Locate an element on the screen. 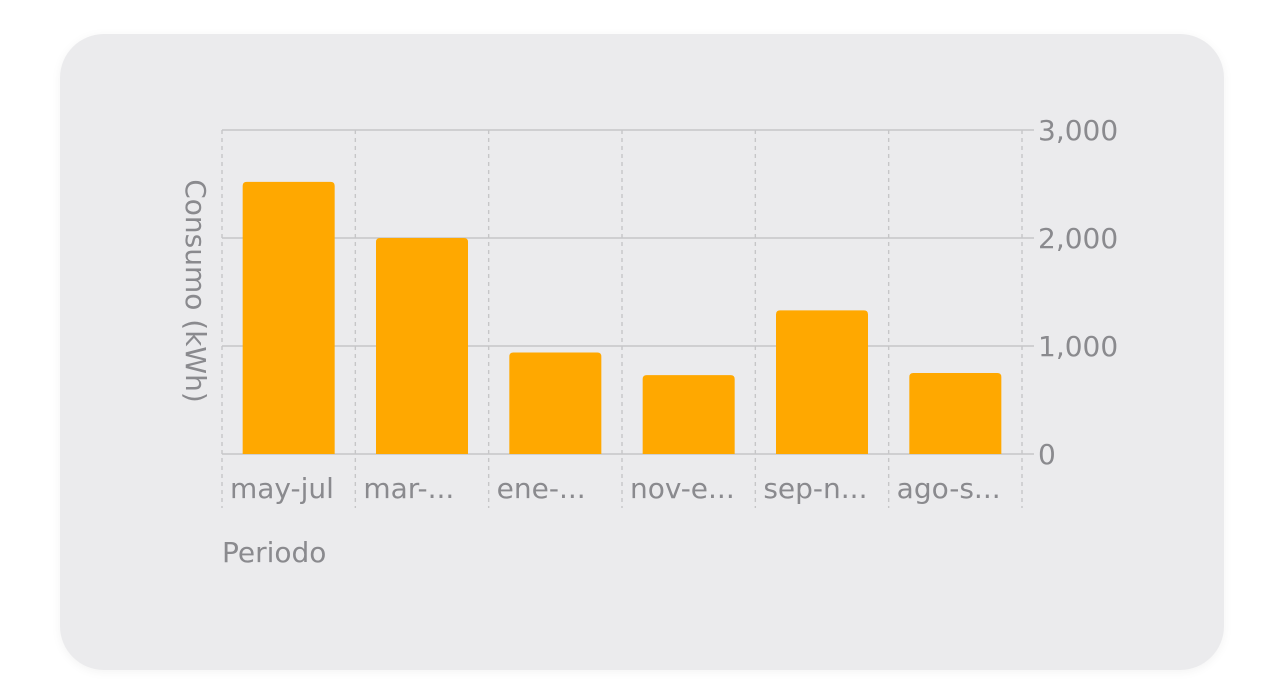  y-tick-label: 1,000 is located at coordinates (1078, 346).